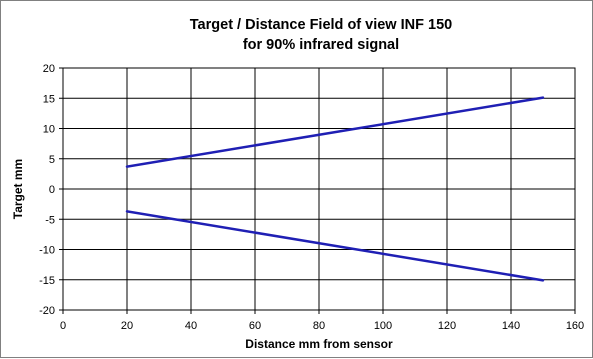  Describe the element at coordinates (511, 326) in the screenshot. I see `x-tick-label: 140` at that location.